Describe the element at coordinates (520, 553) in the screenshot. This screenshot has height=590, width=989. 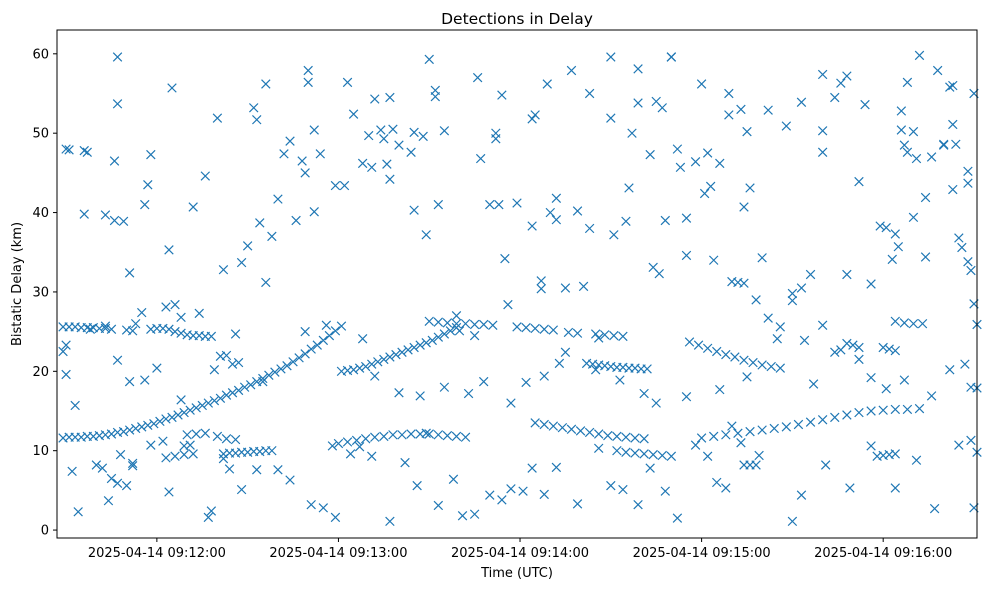
I see `x-tick-label: 2025-04-14 09:14:00` at that location.